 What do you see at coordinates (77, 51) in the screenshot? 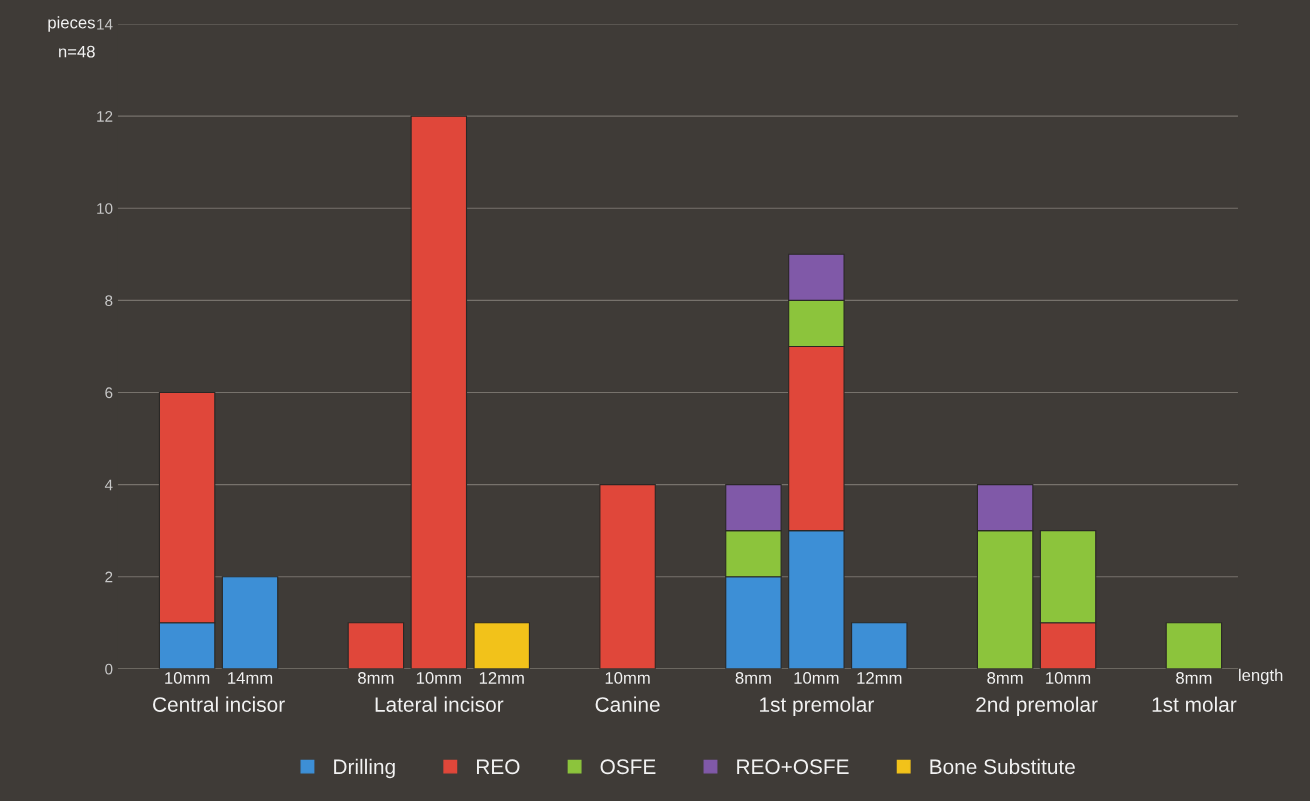
I see `text: n=48` at bounding box center [77, 51].